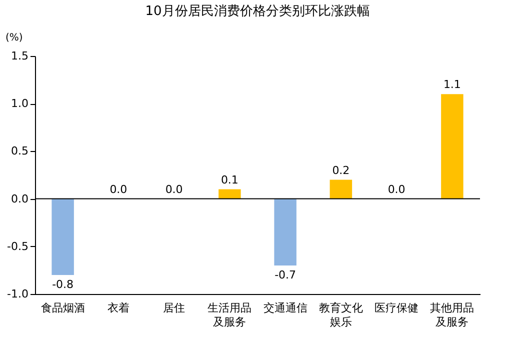  What do you see at coordinates (62, 308) in the screenshot?
I see `x-tick-label: 食品烟酒` at bounding box center [62, 308].